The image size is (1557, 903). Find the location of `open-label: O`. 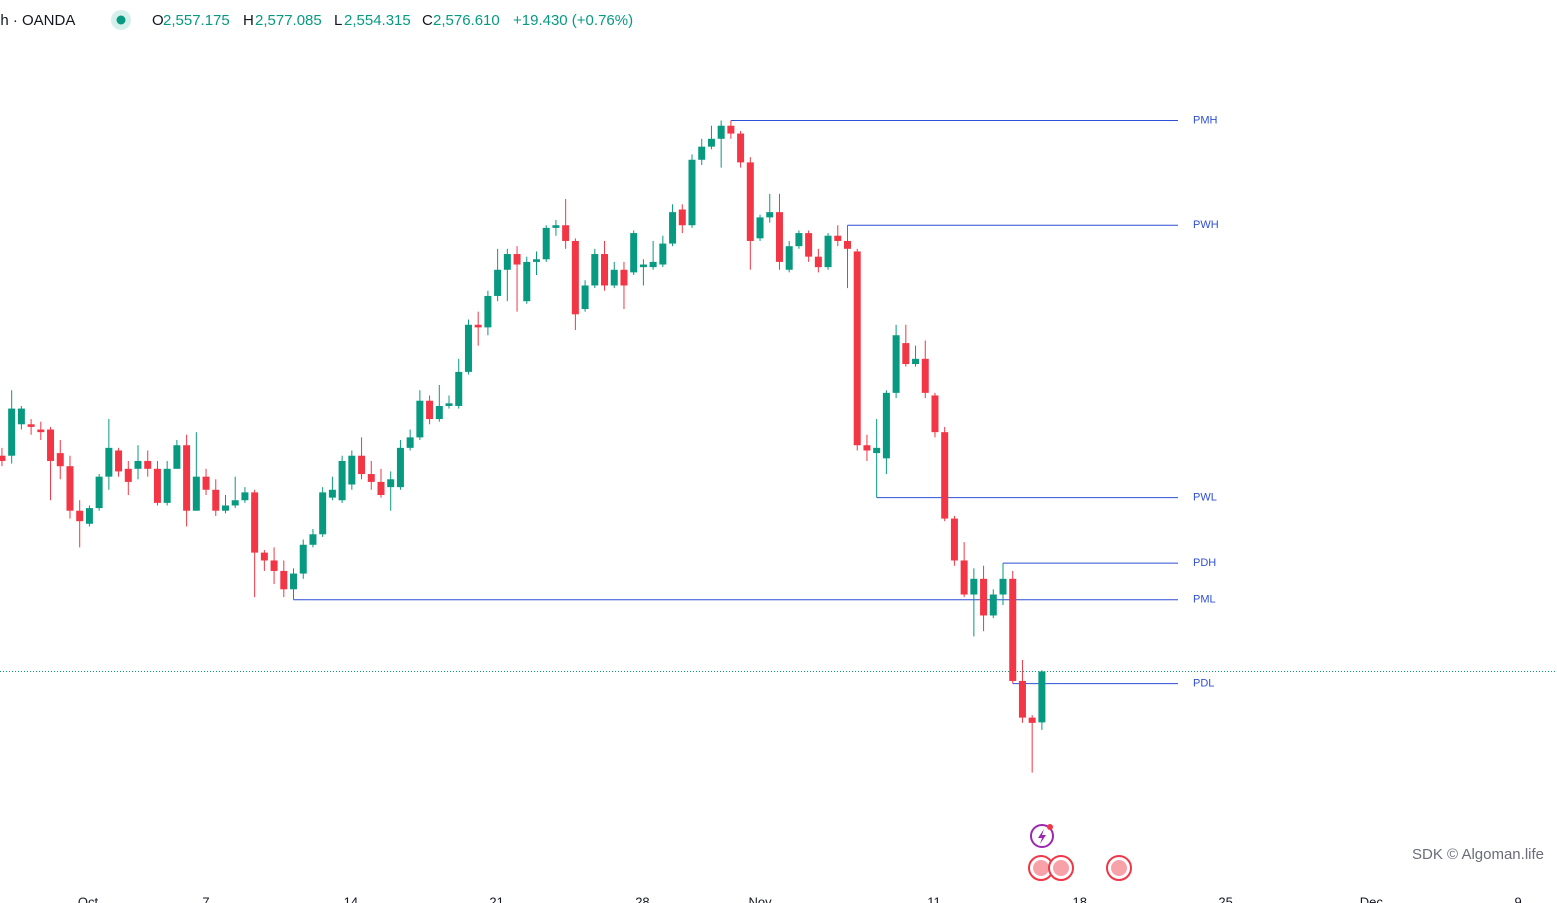

open-label: O is located at coordinates (158, 20).